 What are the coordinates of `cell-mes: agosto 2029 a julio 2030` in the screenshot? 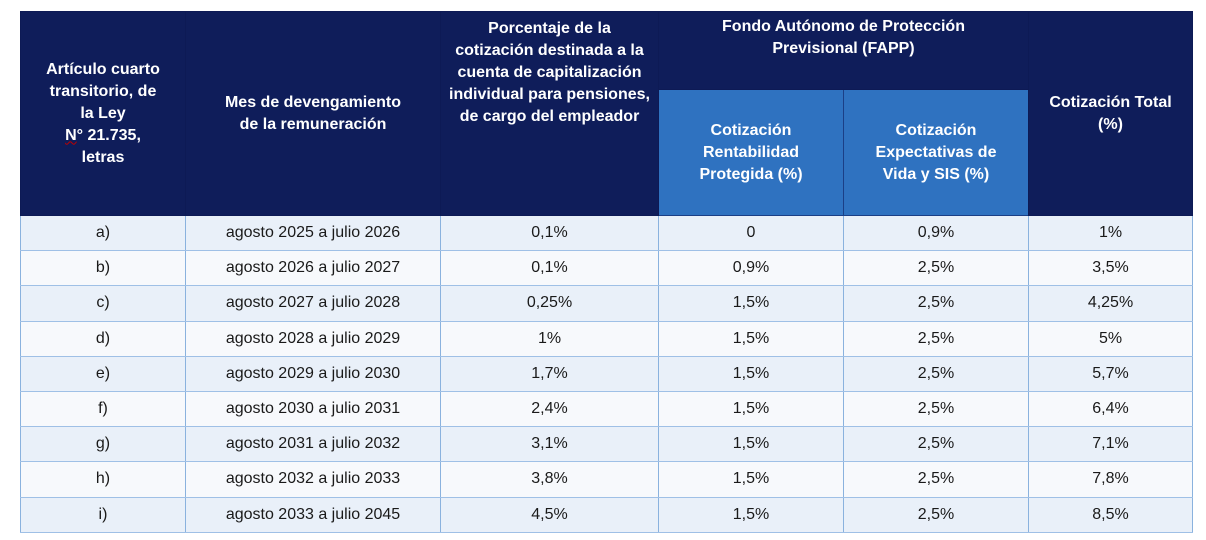 It's located at (313, 374).